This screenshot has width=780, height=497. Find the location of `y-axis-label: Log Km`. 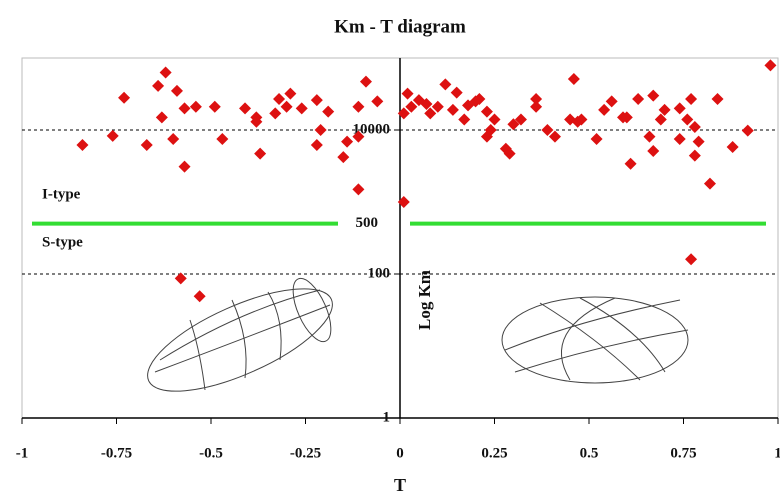

y-axis-label: Log Km is located at coordinates (424, 300).